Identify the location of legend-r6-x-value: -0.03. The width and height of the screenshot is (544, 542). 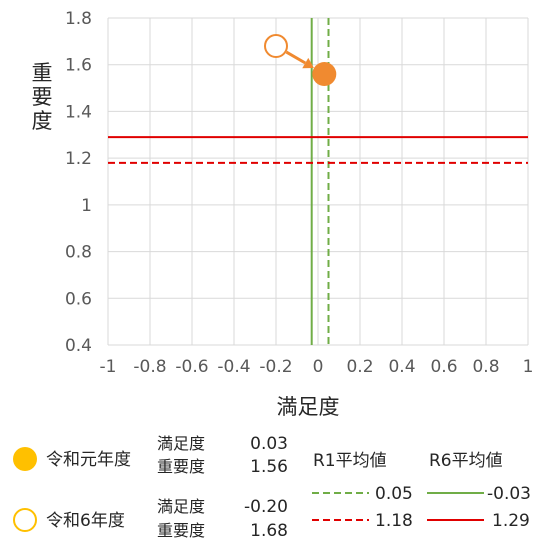
(509, 494).